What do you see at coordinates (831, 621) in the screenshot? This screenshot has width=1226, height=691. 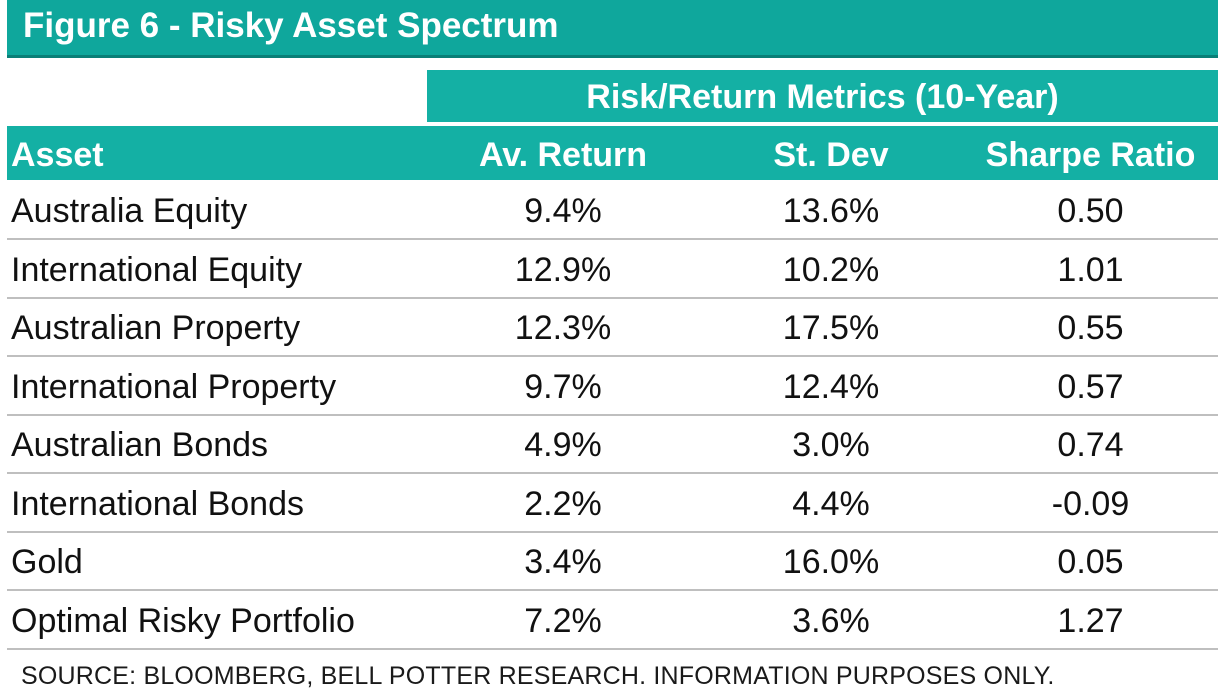 I see `cell-st-dev: 3.6%` at bounding box center [831, 621].